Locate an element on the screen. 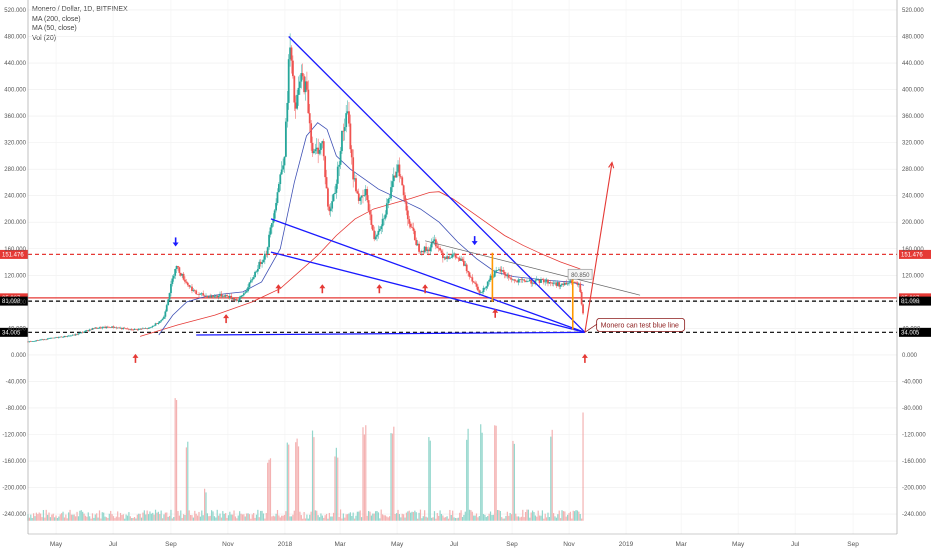 This screenshot has width=932, height=550. y-tick-right: -200.000 is located at coordinates (914, 489).